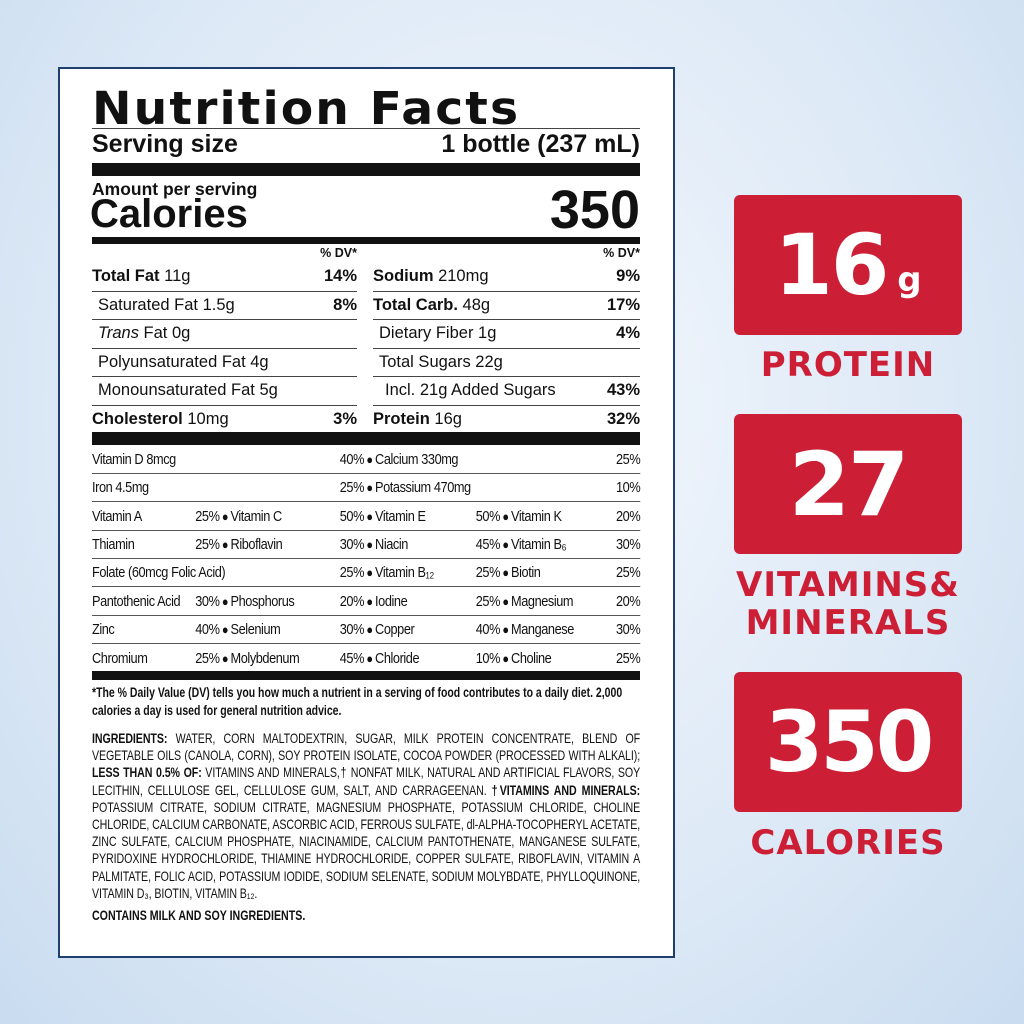  Describe the element at coordinates (432, 601) in the screenshot. I see `vitamin-item: ● Iodine 25%` at that location.